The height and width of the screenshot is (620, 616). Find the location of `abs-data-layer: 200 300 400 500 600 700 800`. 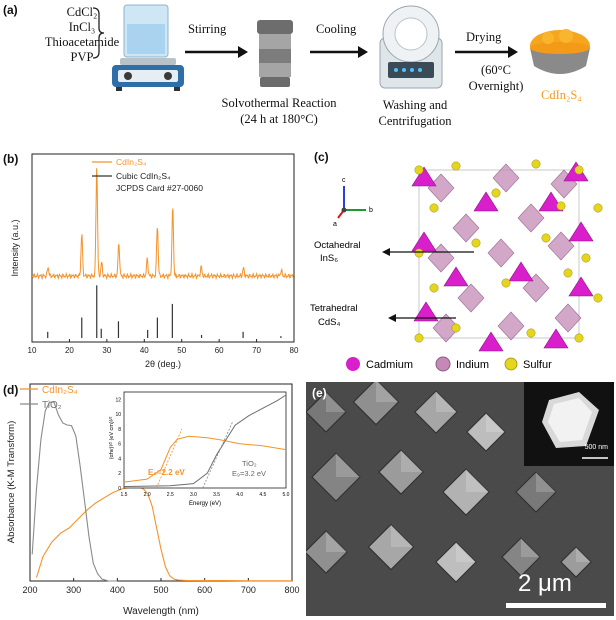

abs-data-layer: 200 300 400 500 600 700 800 is located at coordinates (161, 498).